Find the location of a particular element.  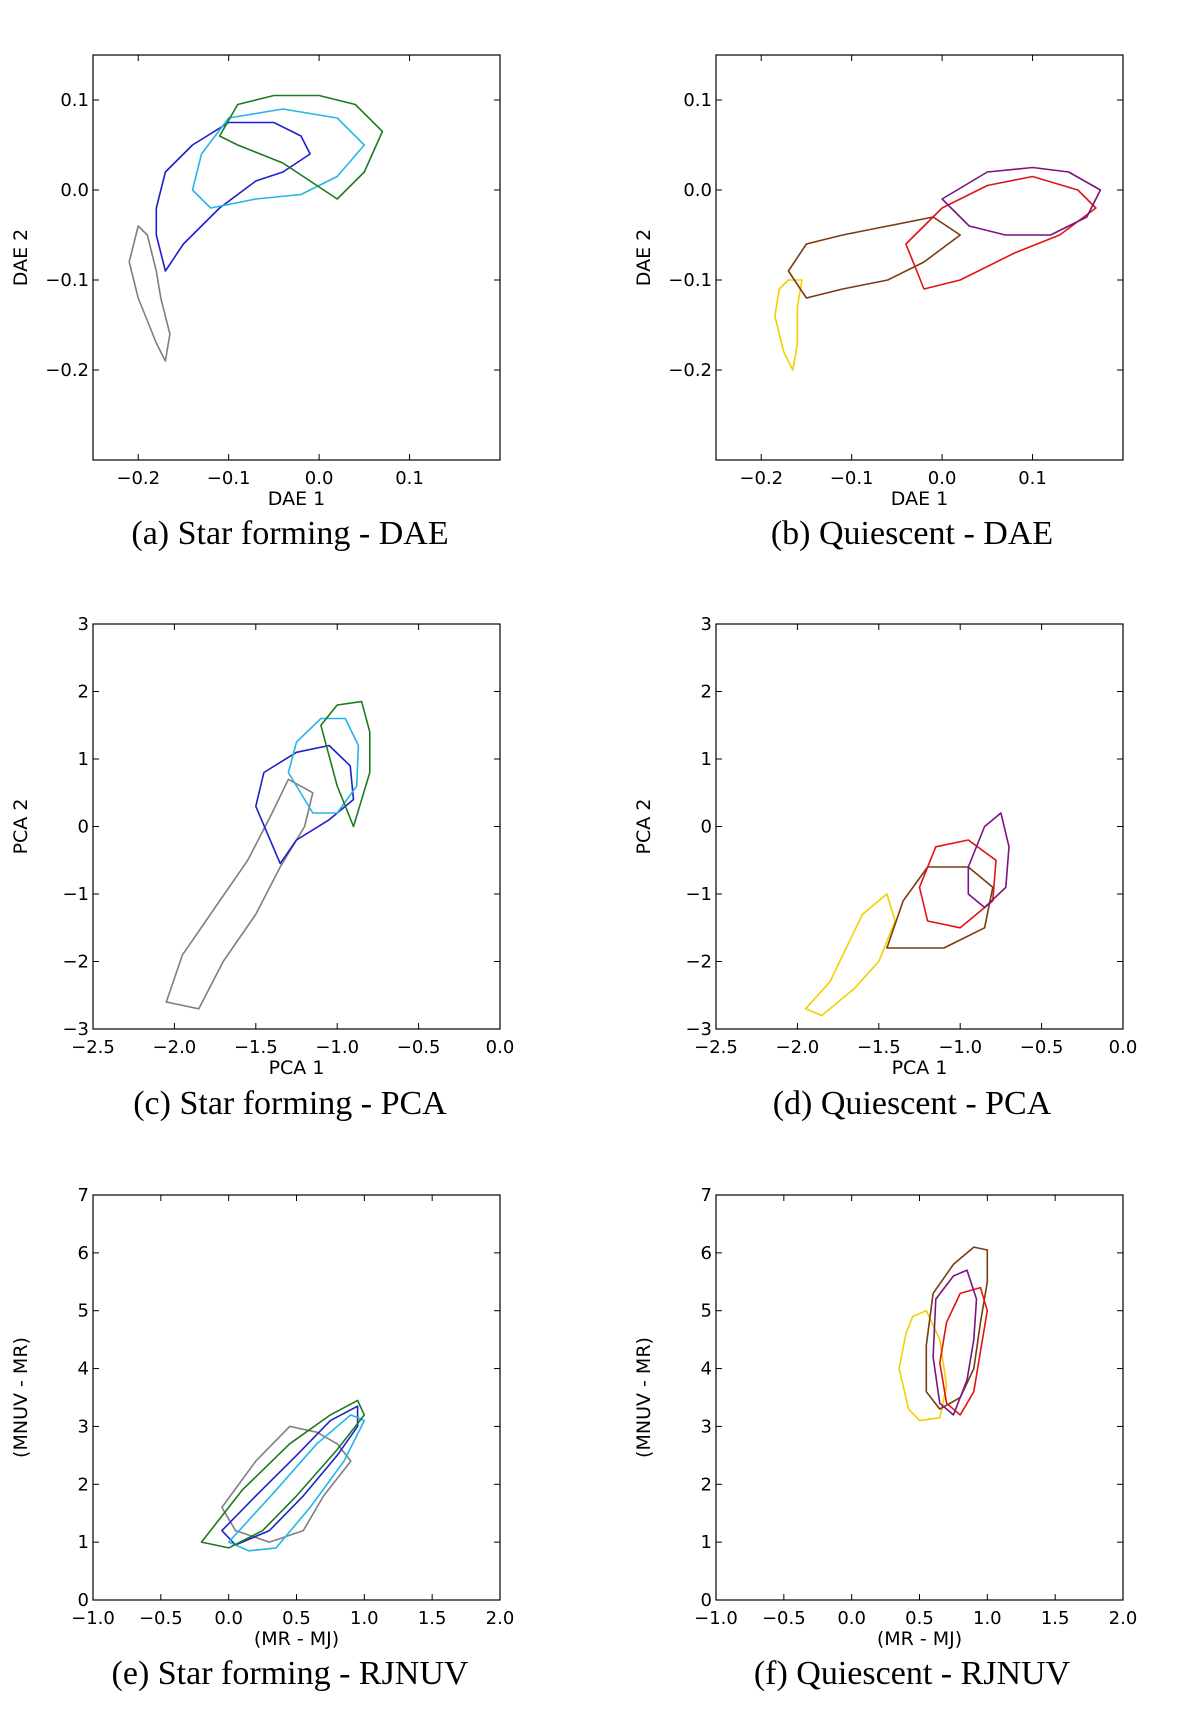

panel-caption: (a) Star forming - DAE is located at coordinates (289, 533).